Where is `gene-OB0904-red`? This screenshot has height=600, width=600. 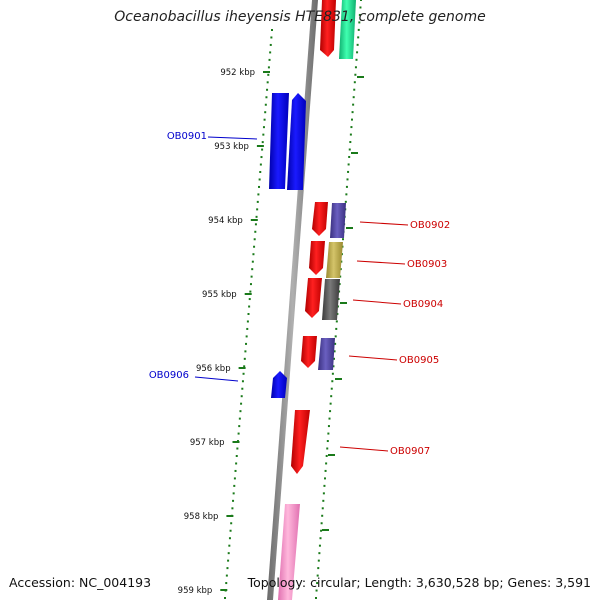 gene-OB0904-red is located at coordinates (313, 298).